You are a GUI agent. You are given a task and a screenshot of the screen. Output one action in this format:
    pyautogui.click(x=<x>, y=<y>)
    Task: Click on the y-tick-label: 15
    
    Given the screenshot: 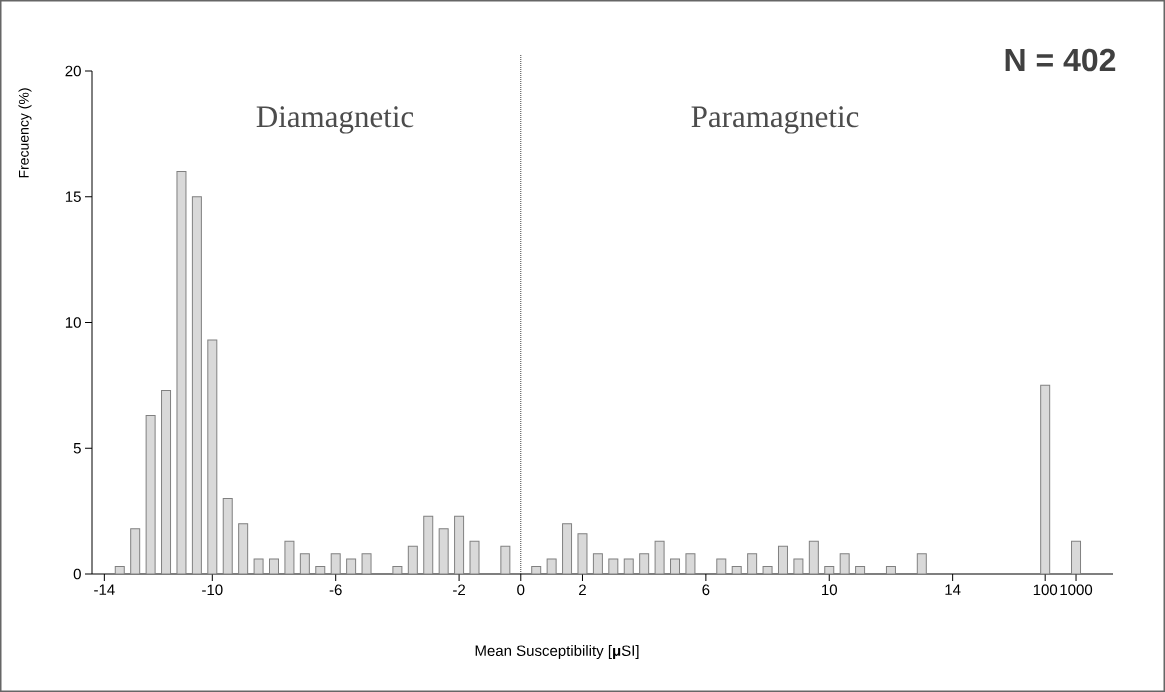 What is the action you would take?
    pyautogui.click(x=73, y=196)
    